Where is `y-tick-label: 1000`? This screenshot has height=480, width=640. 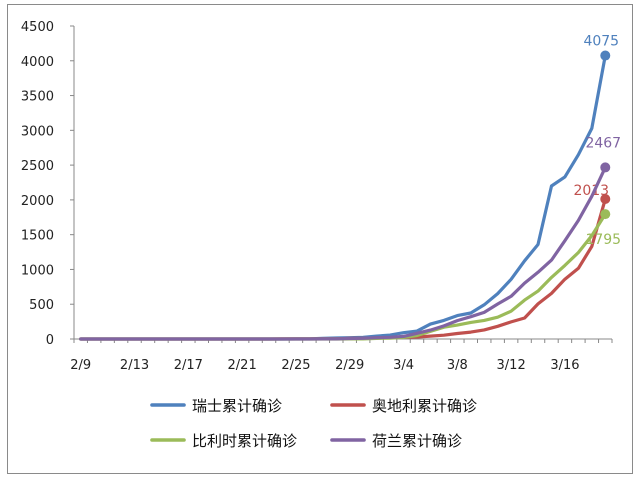 y-tick-label: 1000 is located at coordinates (37, 270).